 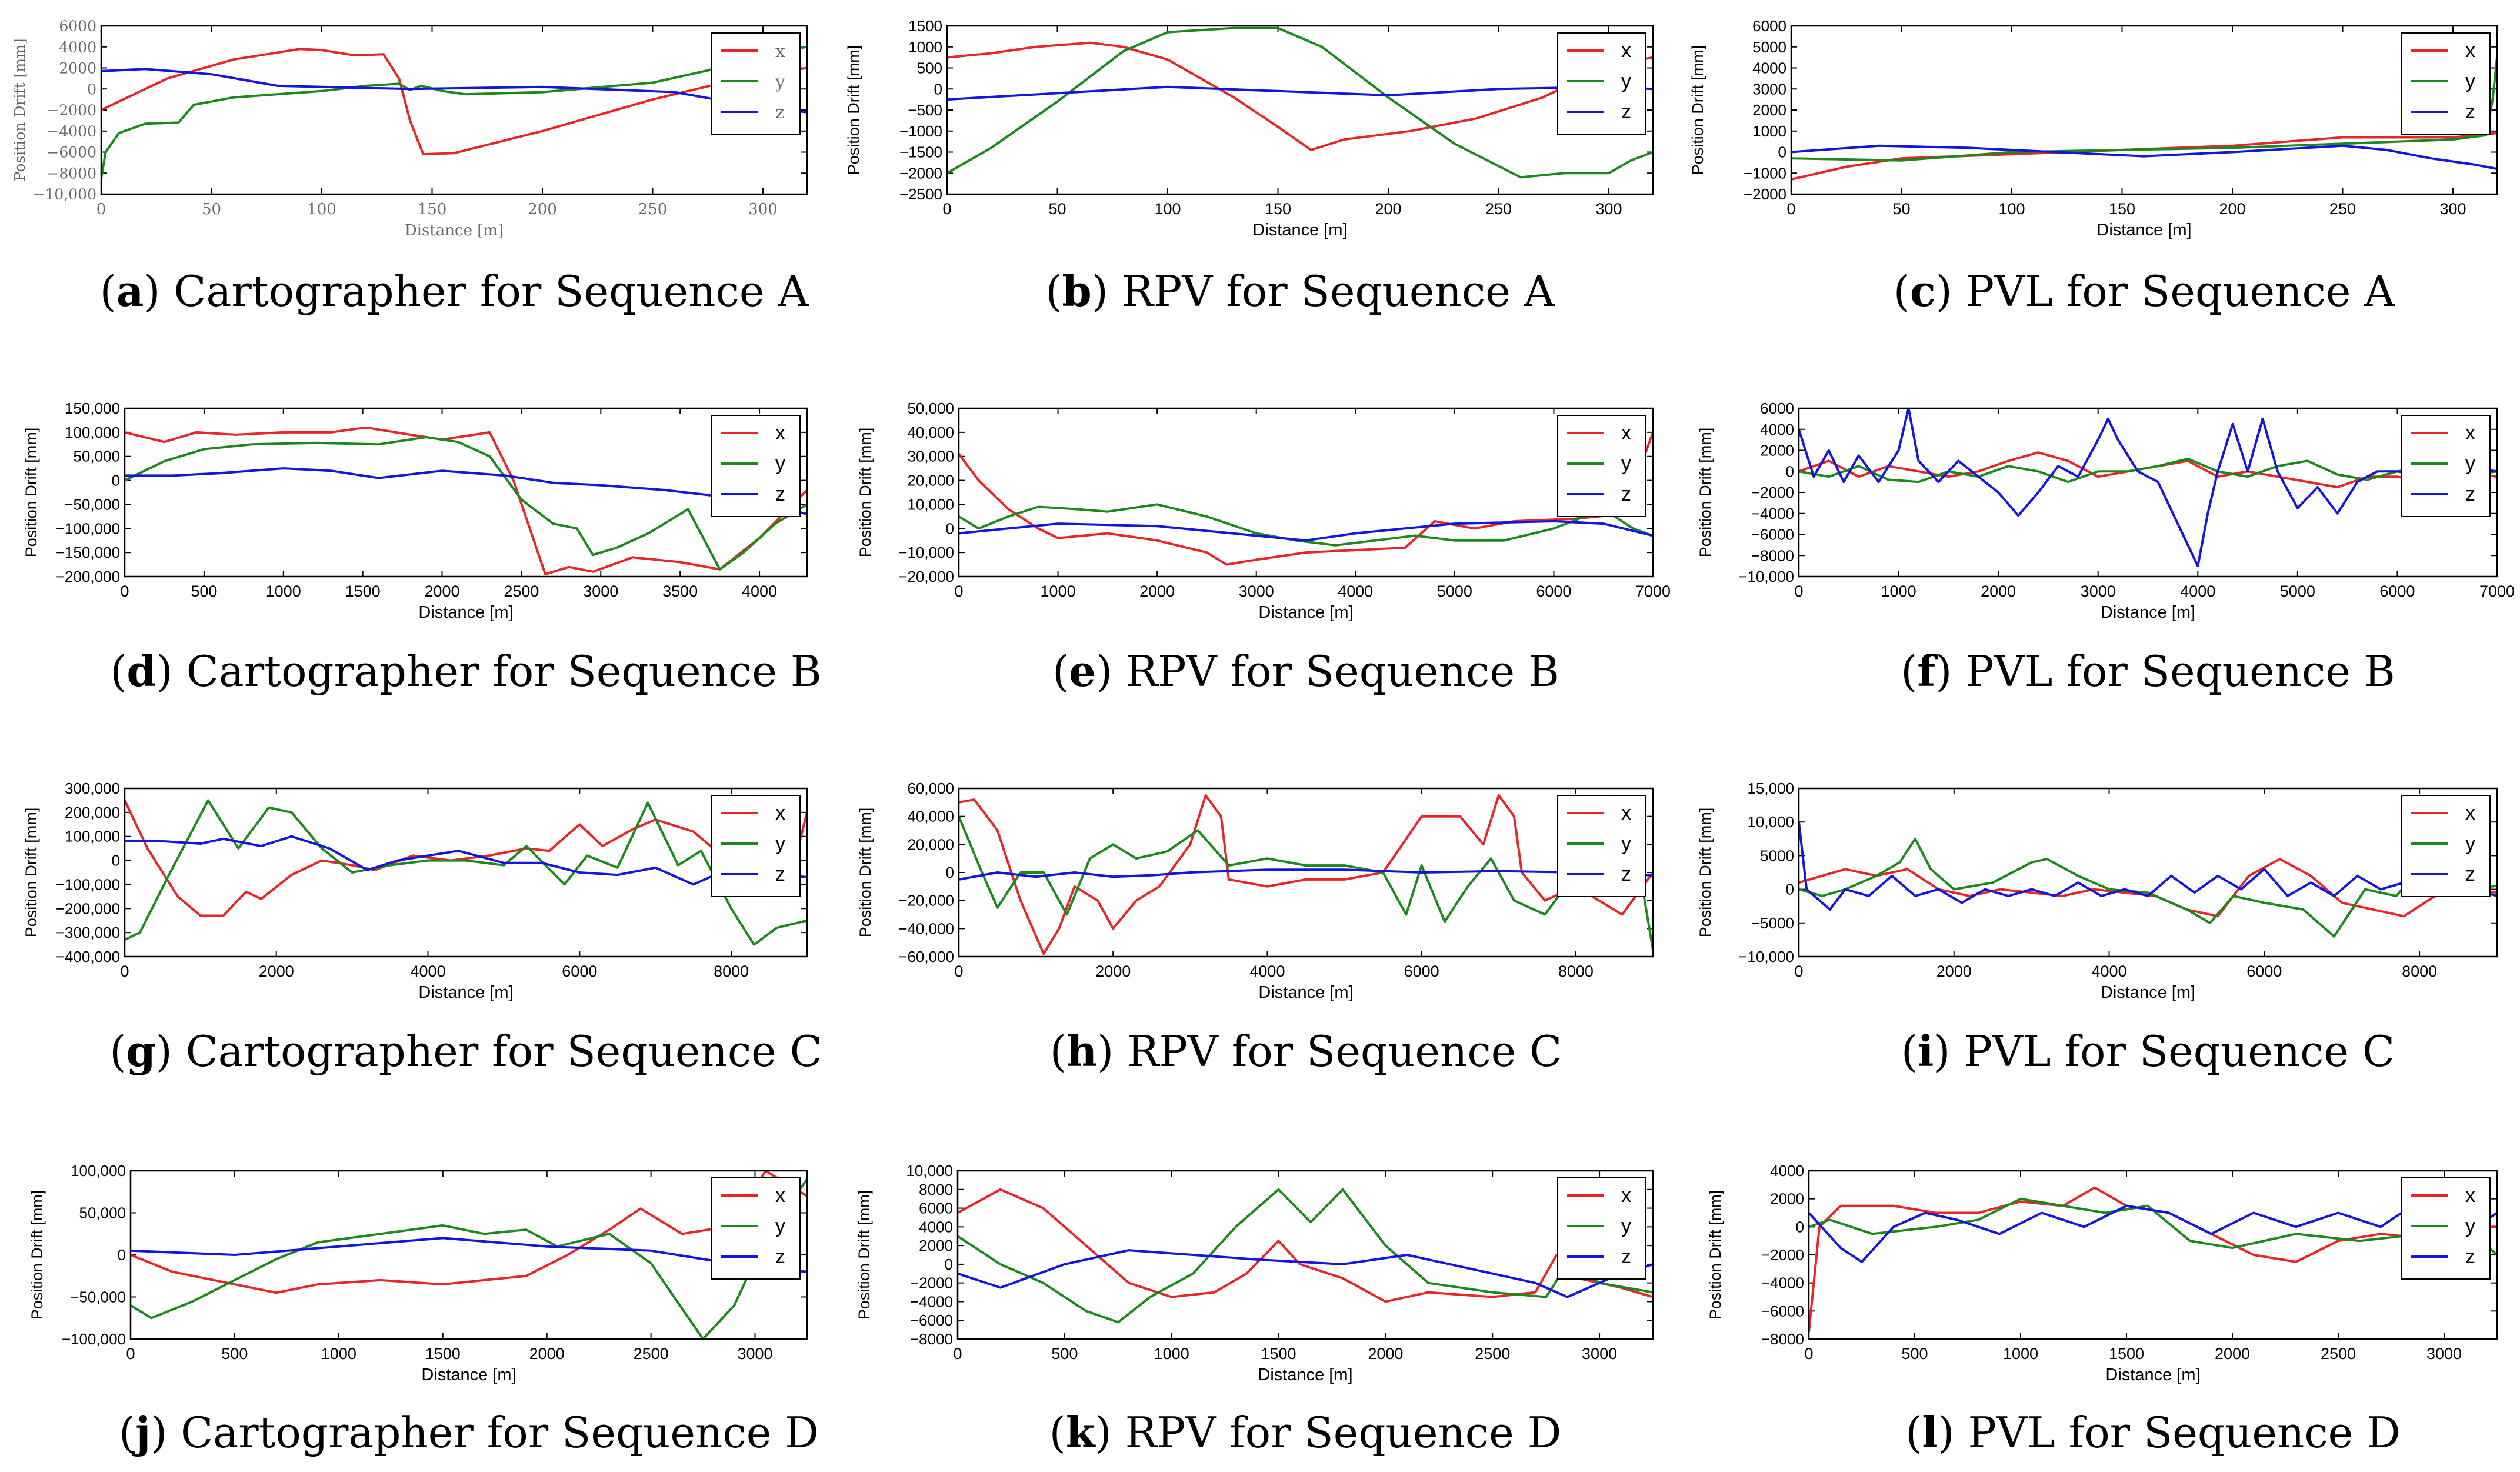 I want to click on panel-caption: (h) RPV for Sequence C, so click(x=1306, y=1051).